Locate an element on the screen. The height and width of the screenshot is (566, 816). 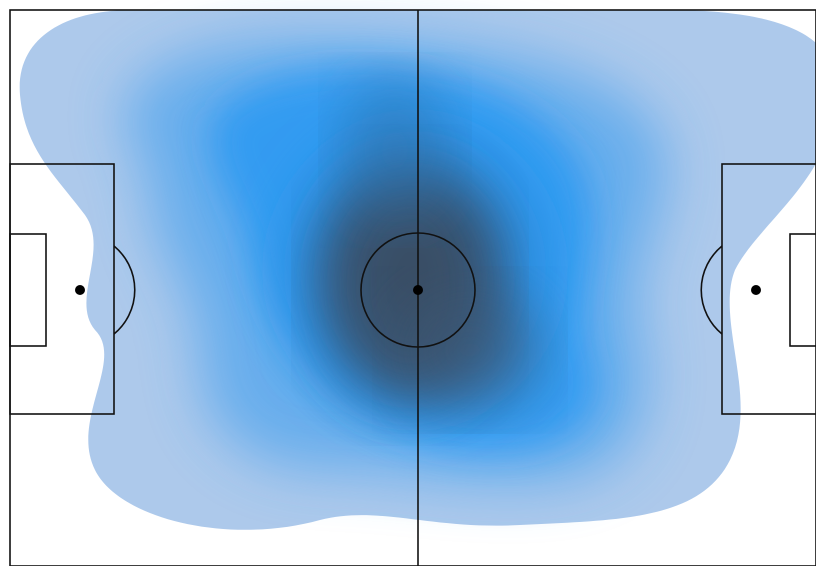
right-goal-area is located at coordinates (802, 290).